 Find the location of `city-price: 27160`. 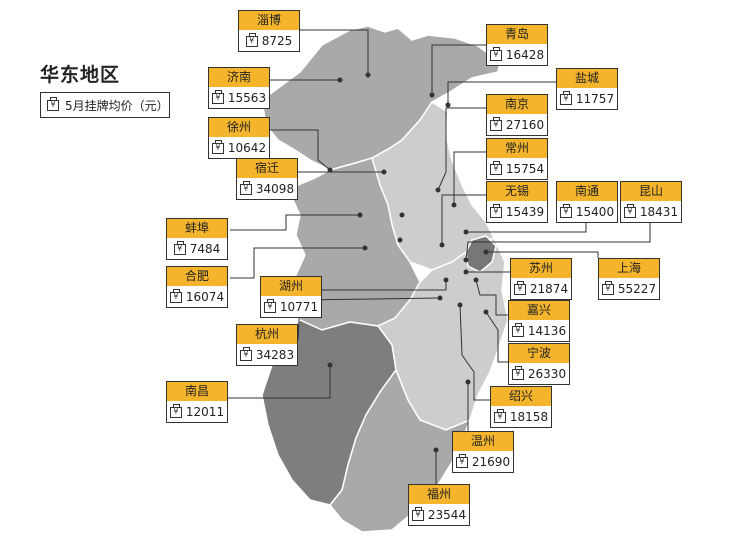

city-price: 27160 is located at coordinates (525, 125).